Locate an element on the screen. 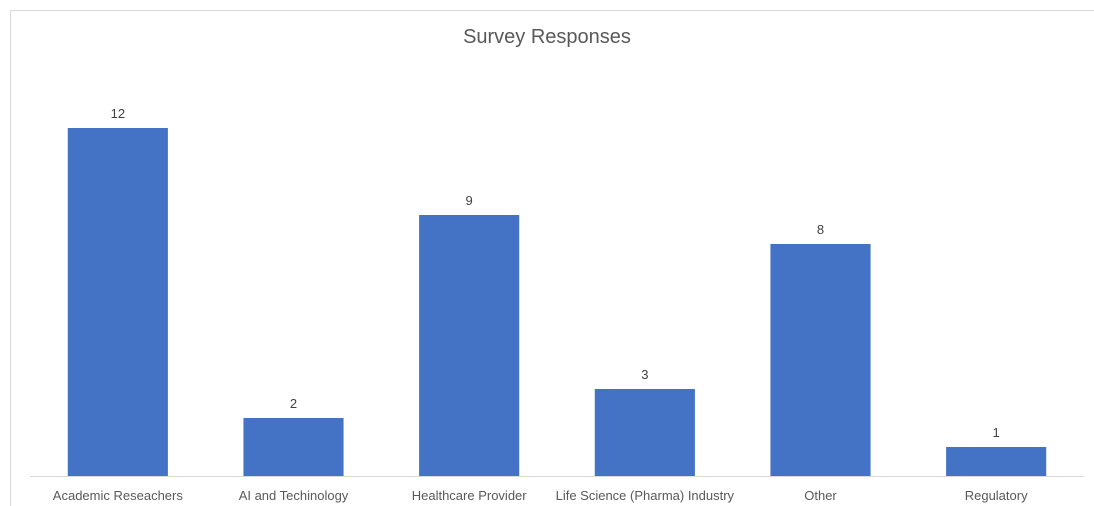 Image resolution: width=1094 pixels, height=506 pixels. x-tick-label-4: Other is located at coordinates (820, 495).